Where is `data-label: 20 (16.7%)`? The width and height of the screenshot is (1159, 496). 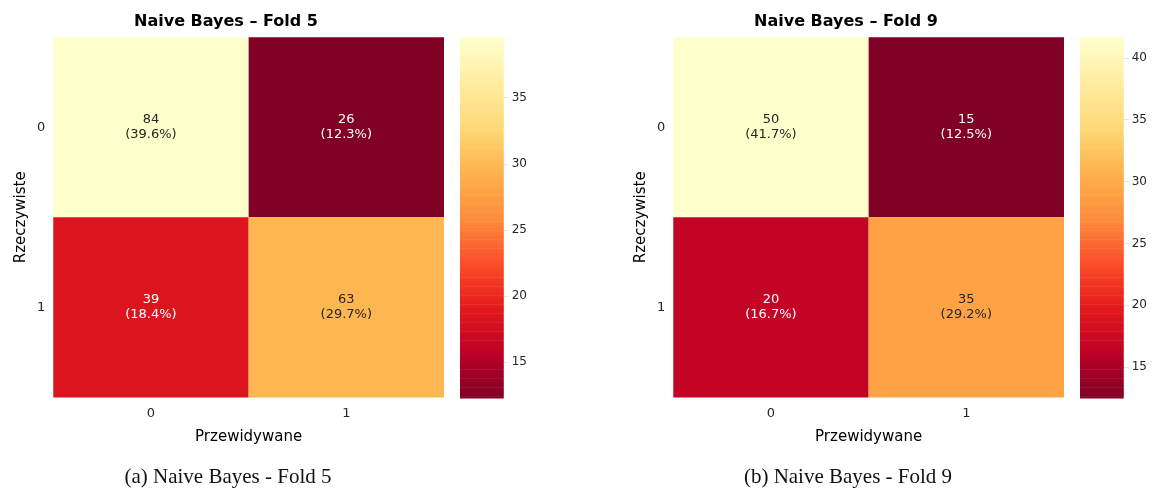 data-label: 20 (16.7%) is located at coordinates (771, 306).